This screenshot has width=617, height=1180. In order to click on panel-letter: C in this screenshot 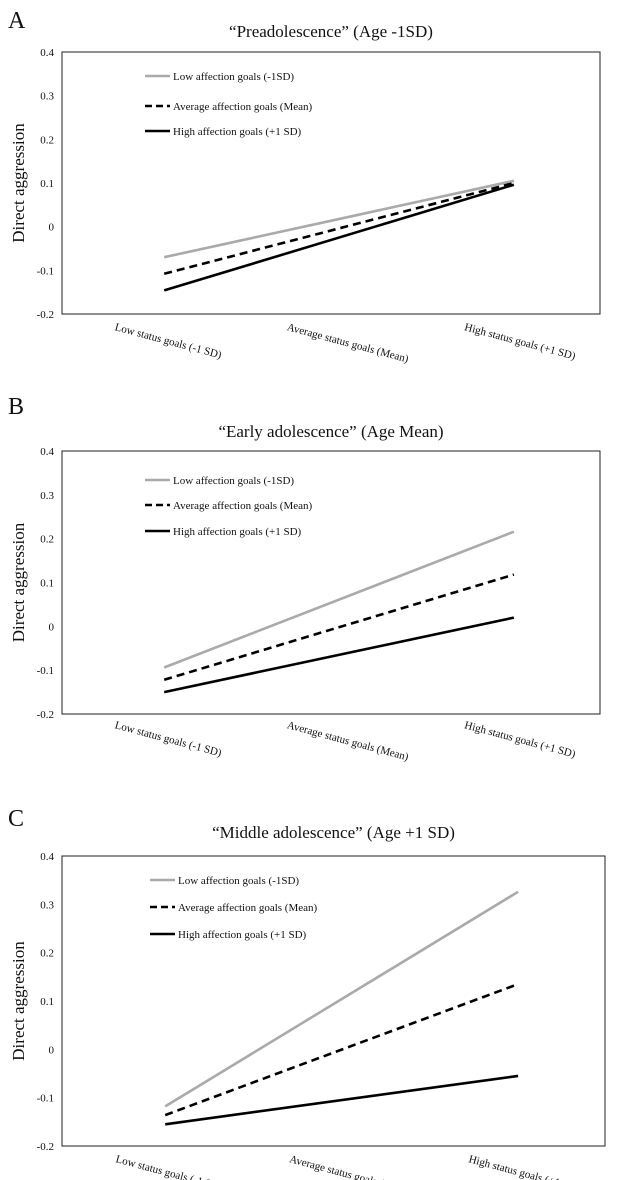, I will do `click(16, 819)`.